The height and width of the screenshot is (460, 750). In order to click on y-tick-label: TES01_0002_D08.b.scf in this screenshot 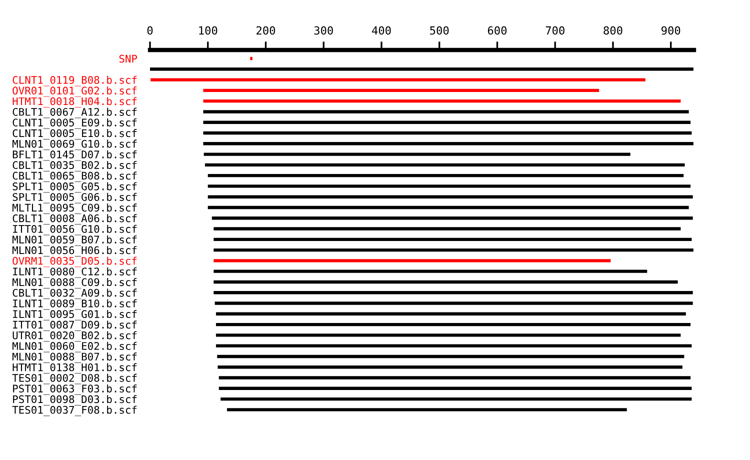, I will do `click(74, 379)`.